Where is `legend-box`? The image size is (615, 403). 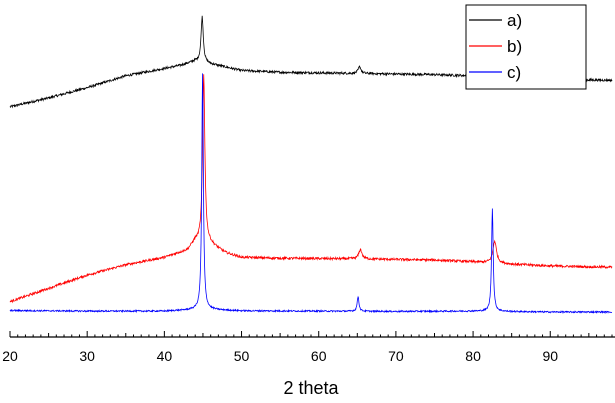
legend-box is located at coordinates (526, 47).